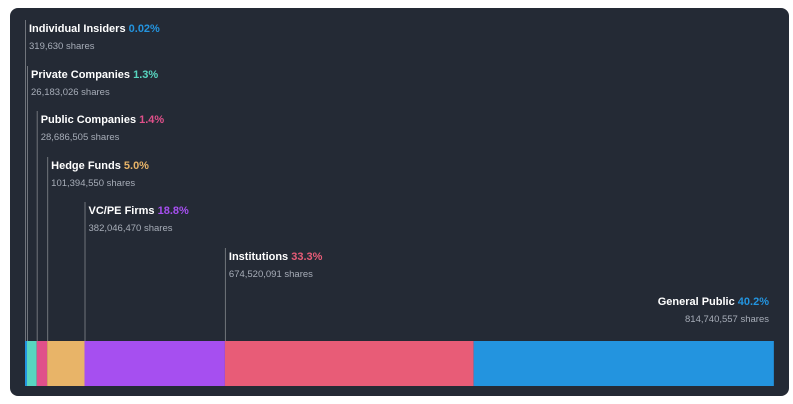  Describe the element at coordinates (94, 37) in the screenshot. I see `label-individual-insiders: Individual Insiders 0.02% 319,630 shares` at that location.